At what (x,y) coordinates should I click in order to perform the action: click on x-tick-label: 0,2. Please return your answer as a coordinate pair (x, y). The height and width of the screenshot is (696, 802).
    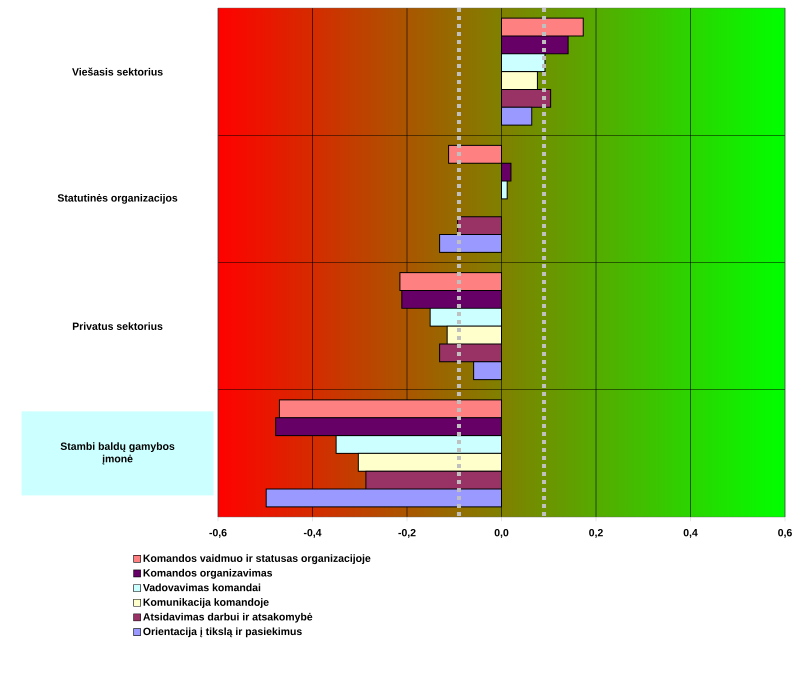
    Looking at the image, I should click on (596, 533).